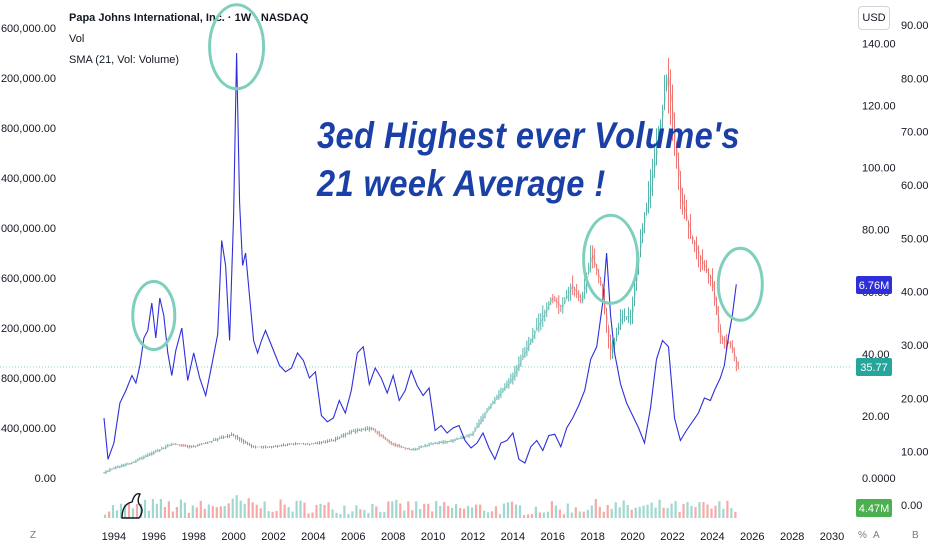  Describe the element at coordinates (124, 60) in the screenshot. I see `indicator-sma-label: SMA (21, Vol: Volume)` at that location.